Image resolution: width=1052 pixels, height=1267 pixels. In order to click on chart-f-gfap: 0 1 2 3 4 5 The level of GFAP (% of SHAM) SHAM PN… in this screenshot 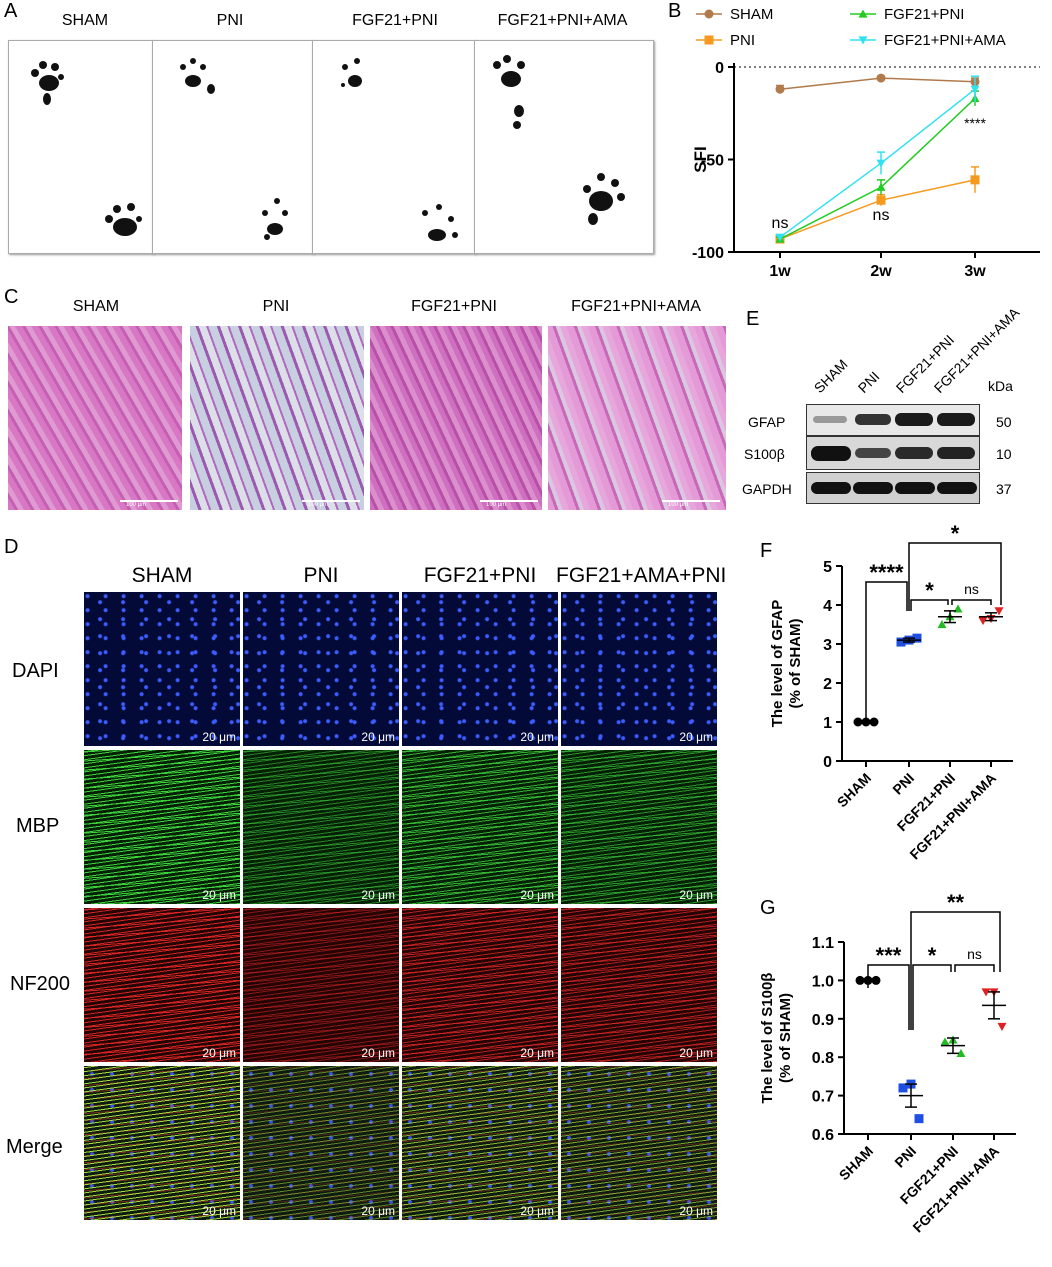, I will do `click(891, 692)`.